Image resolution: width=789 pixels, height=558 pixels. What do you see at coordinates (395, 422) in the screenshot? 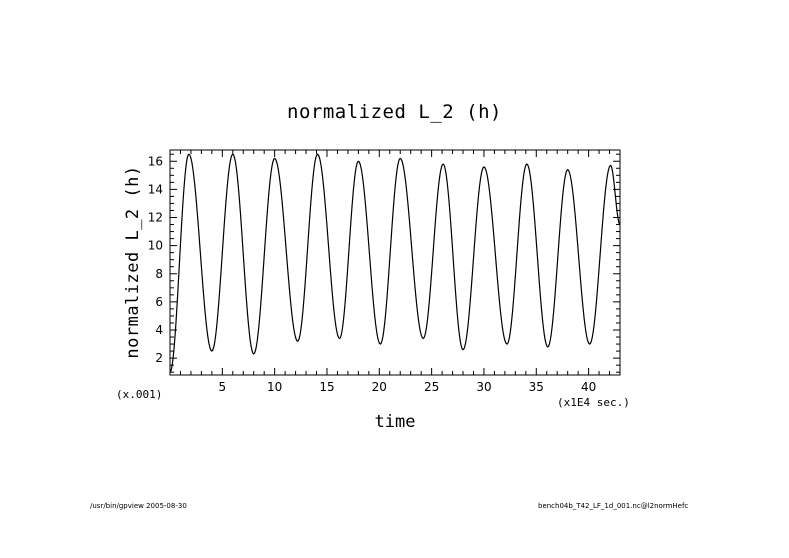
I see `x-axis-label: time` at bounding box center [395, 422].